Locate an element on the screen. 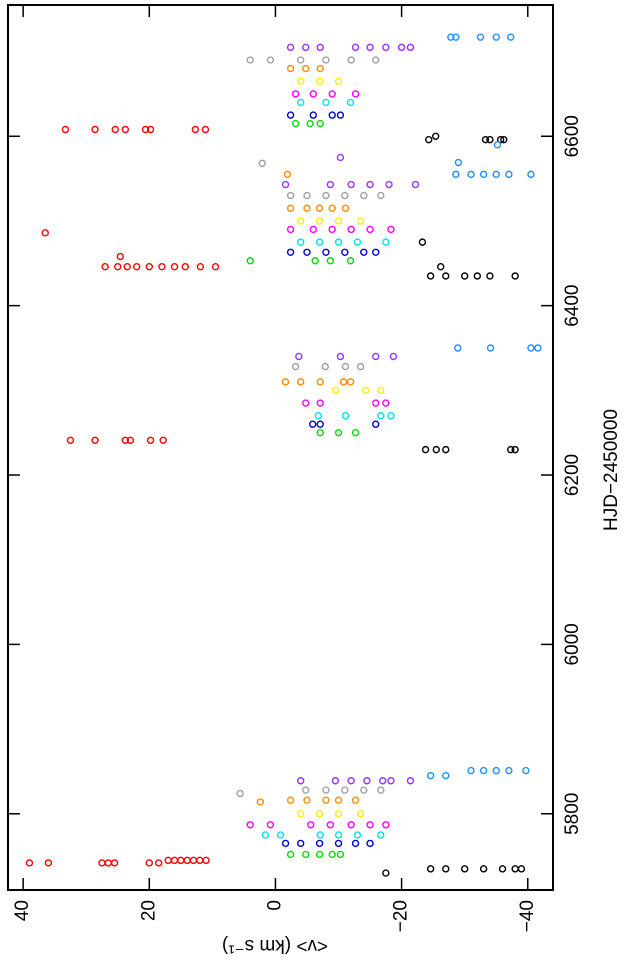  x-axis-label: HJD−2450000 is located at coordinates (611, 470).